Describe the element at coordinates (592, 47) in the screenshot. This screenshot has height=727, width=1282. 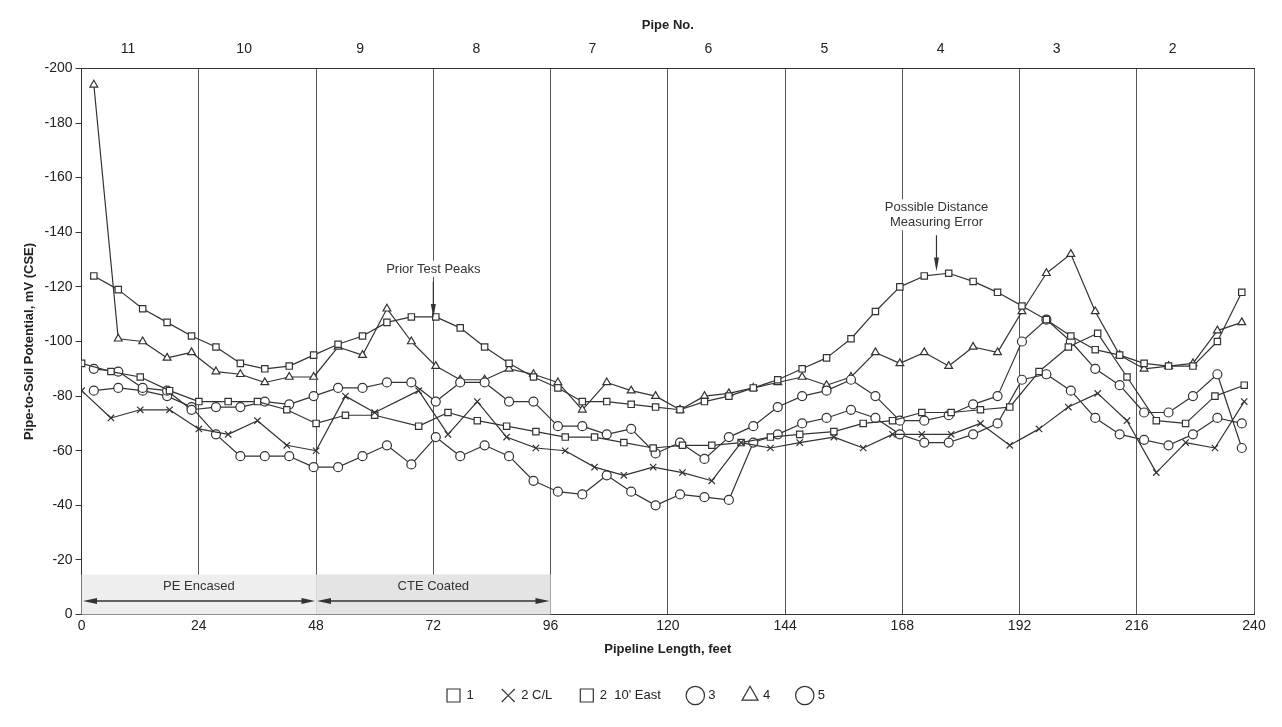
I see `x2-tick-label: 7` at that location.